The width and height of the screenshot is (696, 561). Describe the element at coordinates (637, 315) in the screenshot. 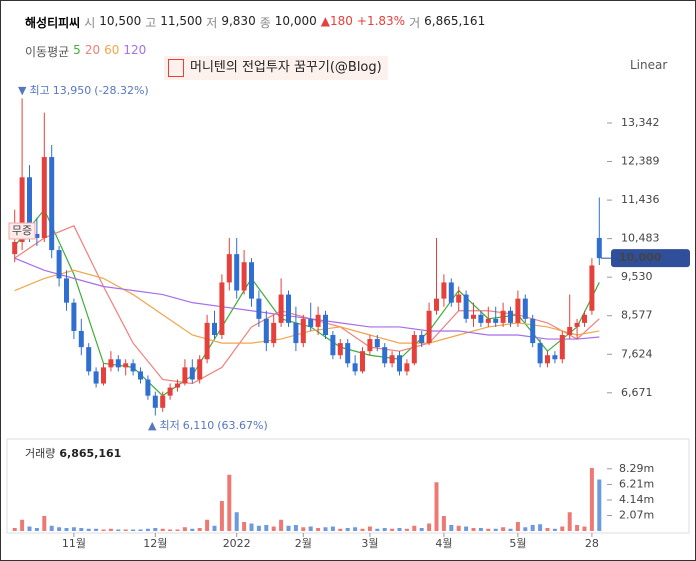

I see `y-tick-label: 8,577` at that location.